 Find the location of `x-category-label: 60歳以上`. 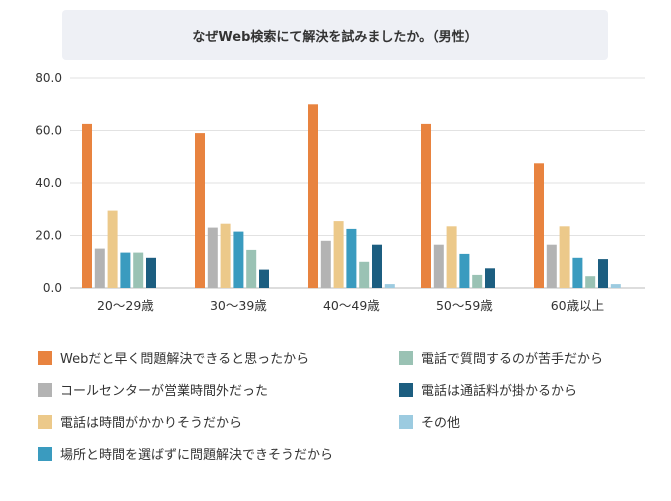

x-category-label: 60歳以上 is located at coordinates (577, 305).